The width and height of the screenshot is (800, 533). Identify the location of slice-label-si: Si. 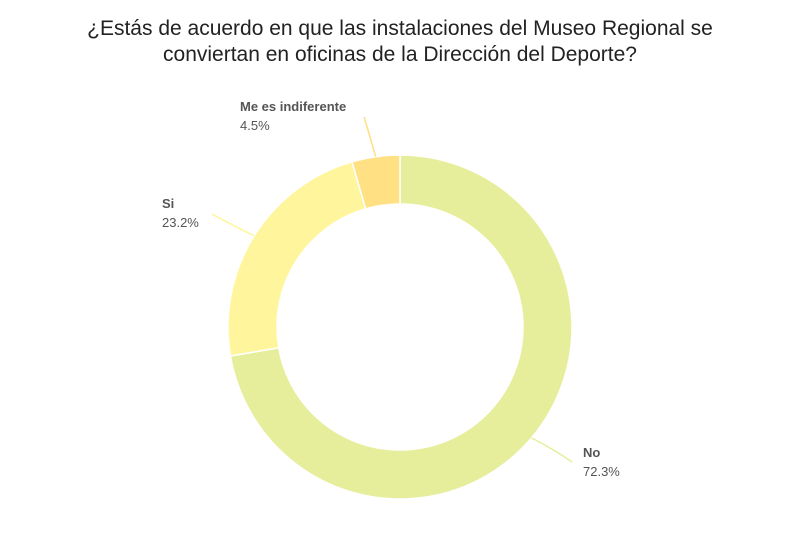
(168, 203).